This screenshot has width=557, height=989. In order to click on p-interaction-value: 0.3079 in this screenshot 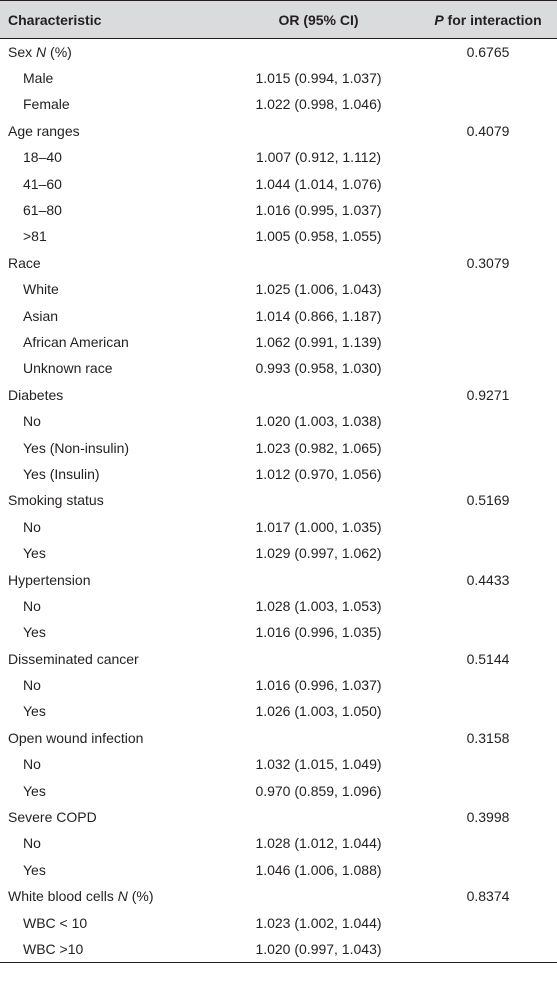, I will do `click(488, 262)`.